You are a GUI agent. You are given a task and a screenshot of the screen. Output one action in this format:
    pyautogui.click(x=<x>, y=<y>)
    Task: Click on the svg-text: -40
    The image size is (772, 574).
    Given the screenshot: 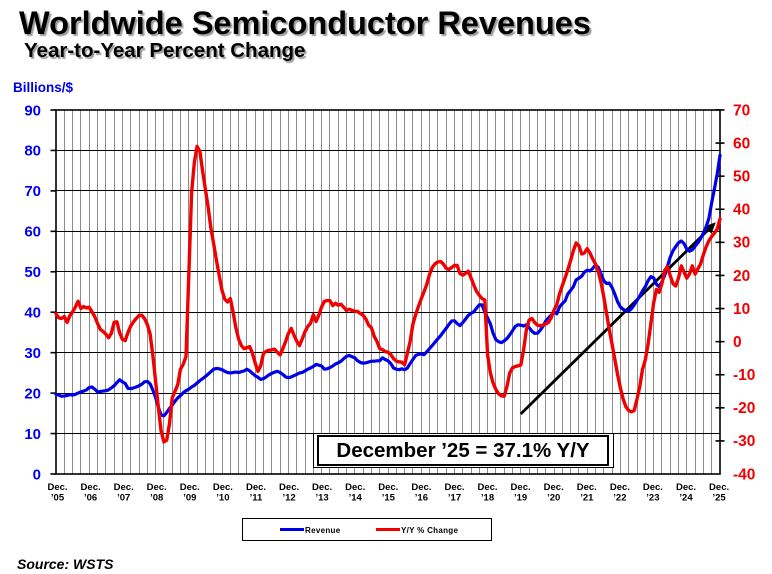 What is the action you would take?
    pyautogui.click(x=744, y=474)
    